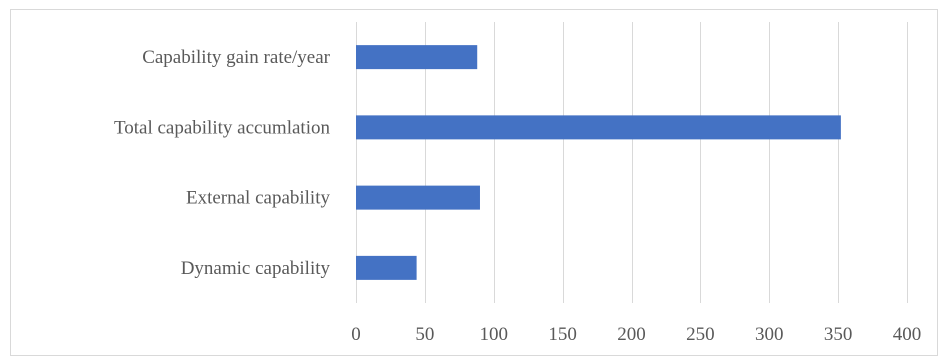 This screenshot has height=360, width=950. I want to click on x-tick-label: 350, so click(838, 334).